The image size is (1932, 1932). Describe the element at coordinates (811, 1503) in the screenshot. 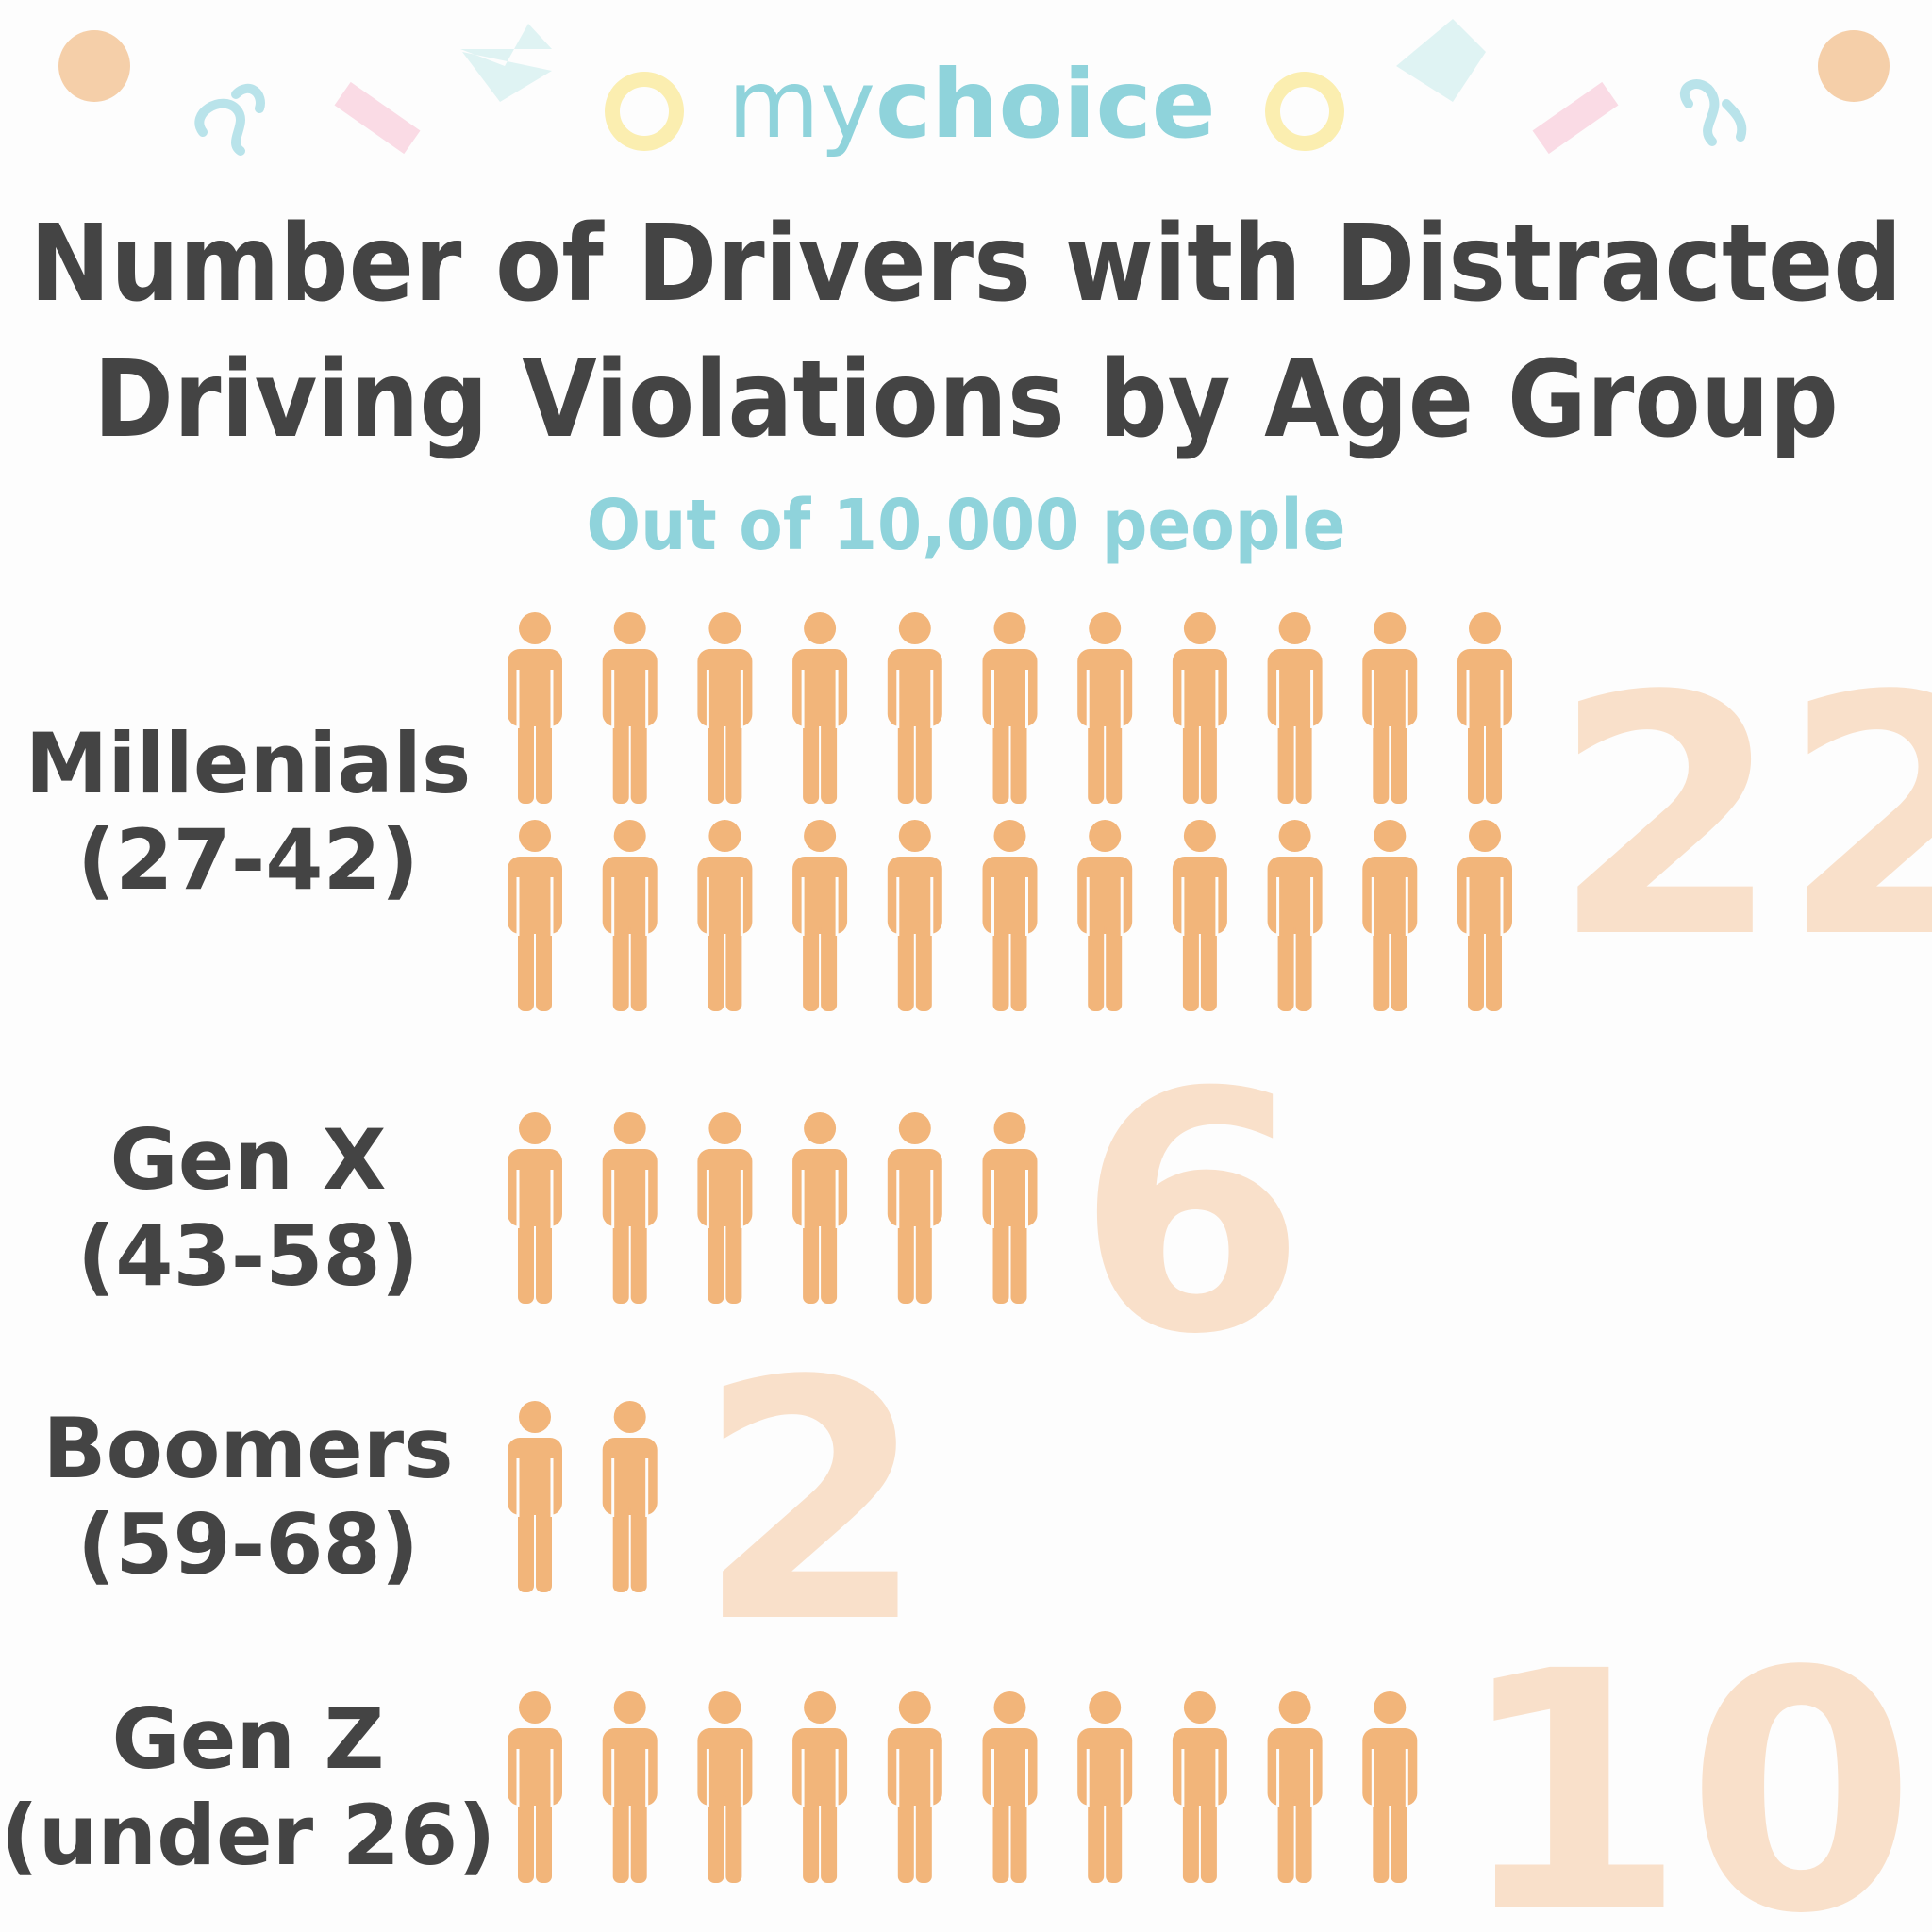

I see `value-label: 2` at that location.